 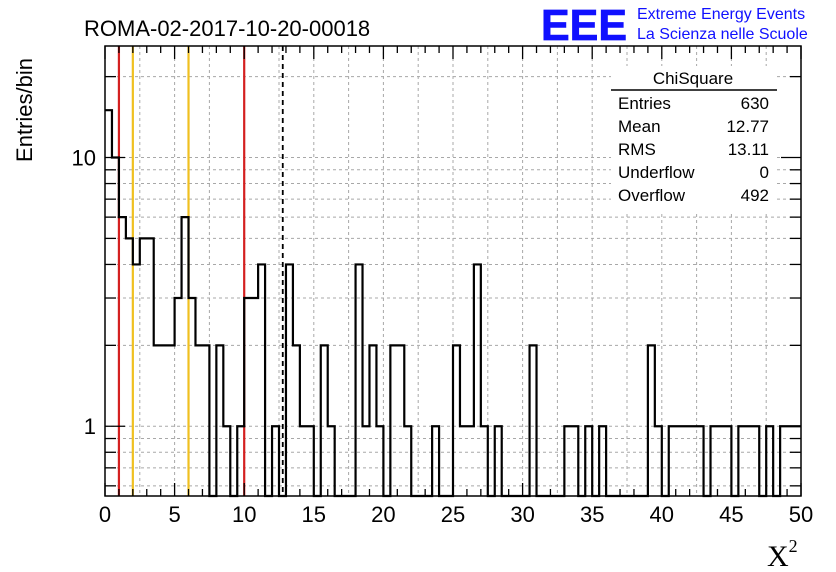 I want to click on logo-line1: Extreme Energy Events, so click(x=721, y=14).